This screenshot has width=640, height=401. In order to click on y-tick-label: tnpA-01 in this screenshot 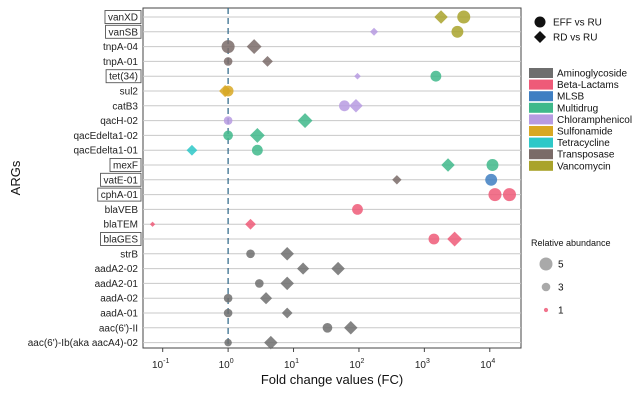, I will do `click(120, 62)`.